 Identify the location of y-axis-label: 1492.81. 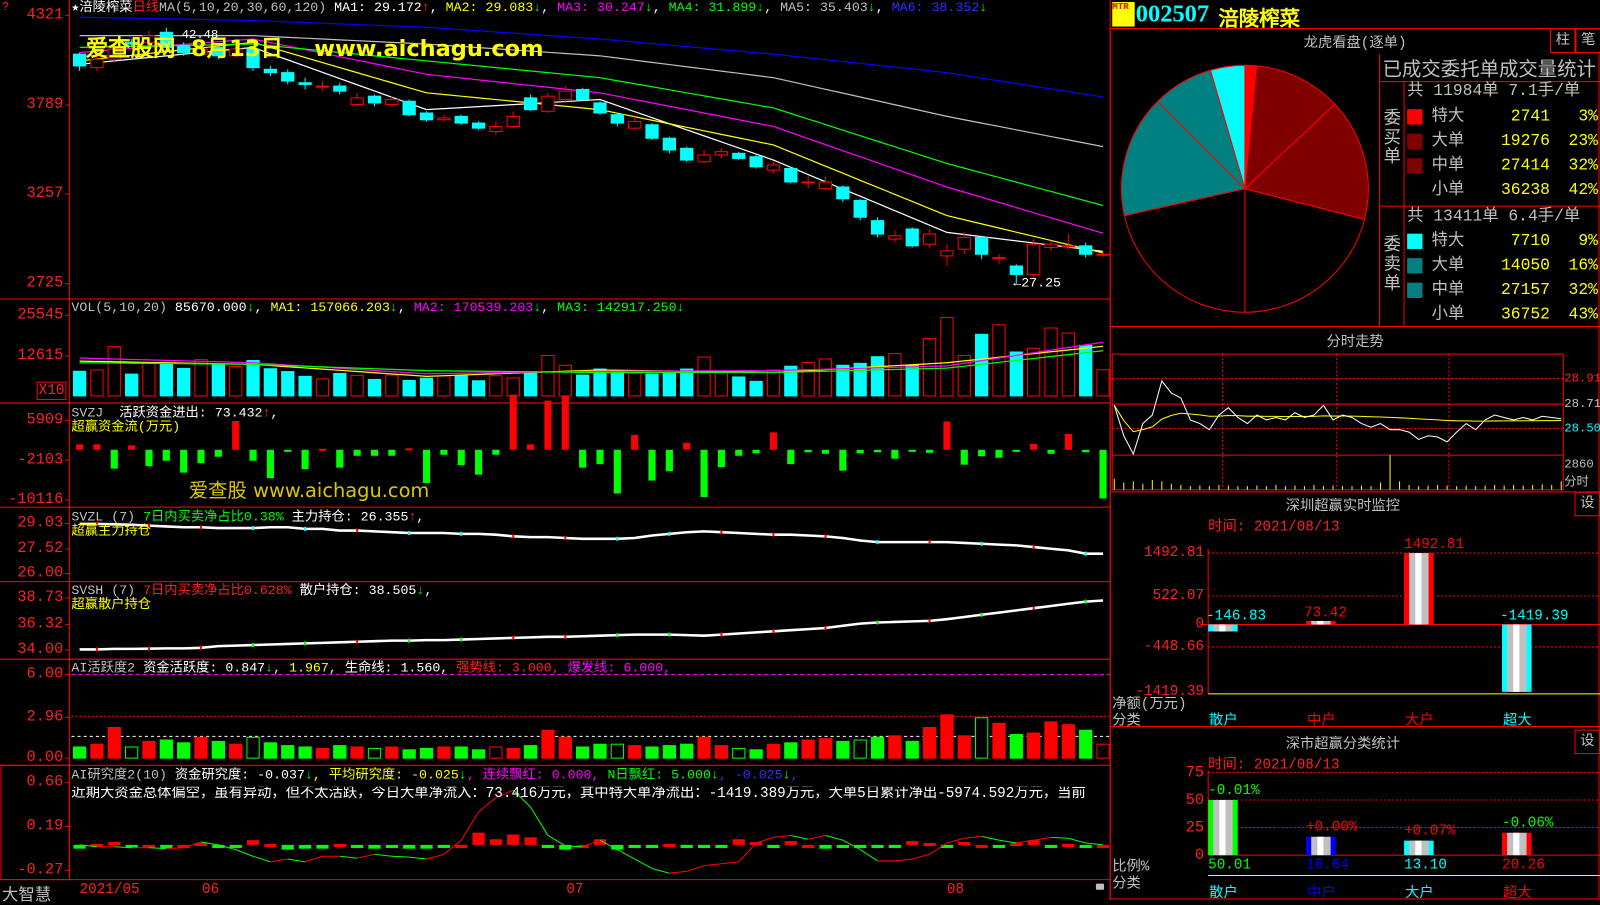
(1174, 553).